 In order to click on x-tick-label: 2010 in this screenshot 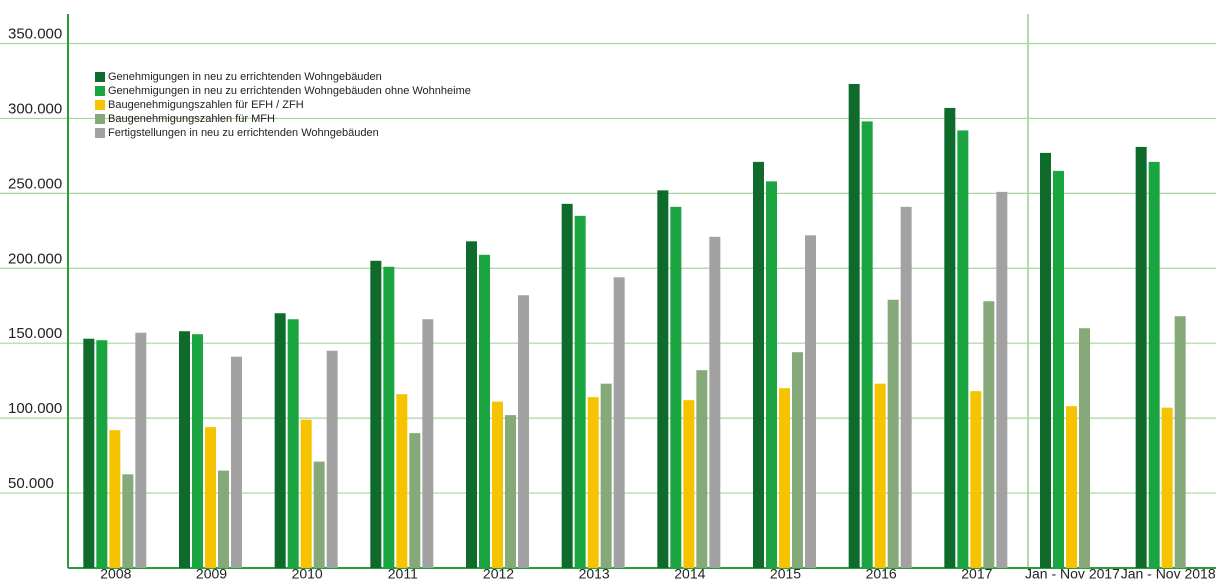, I will do `click(307, 572)`.